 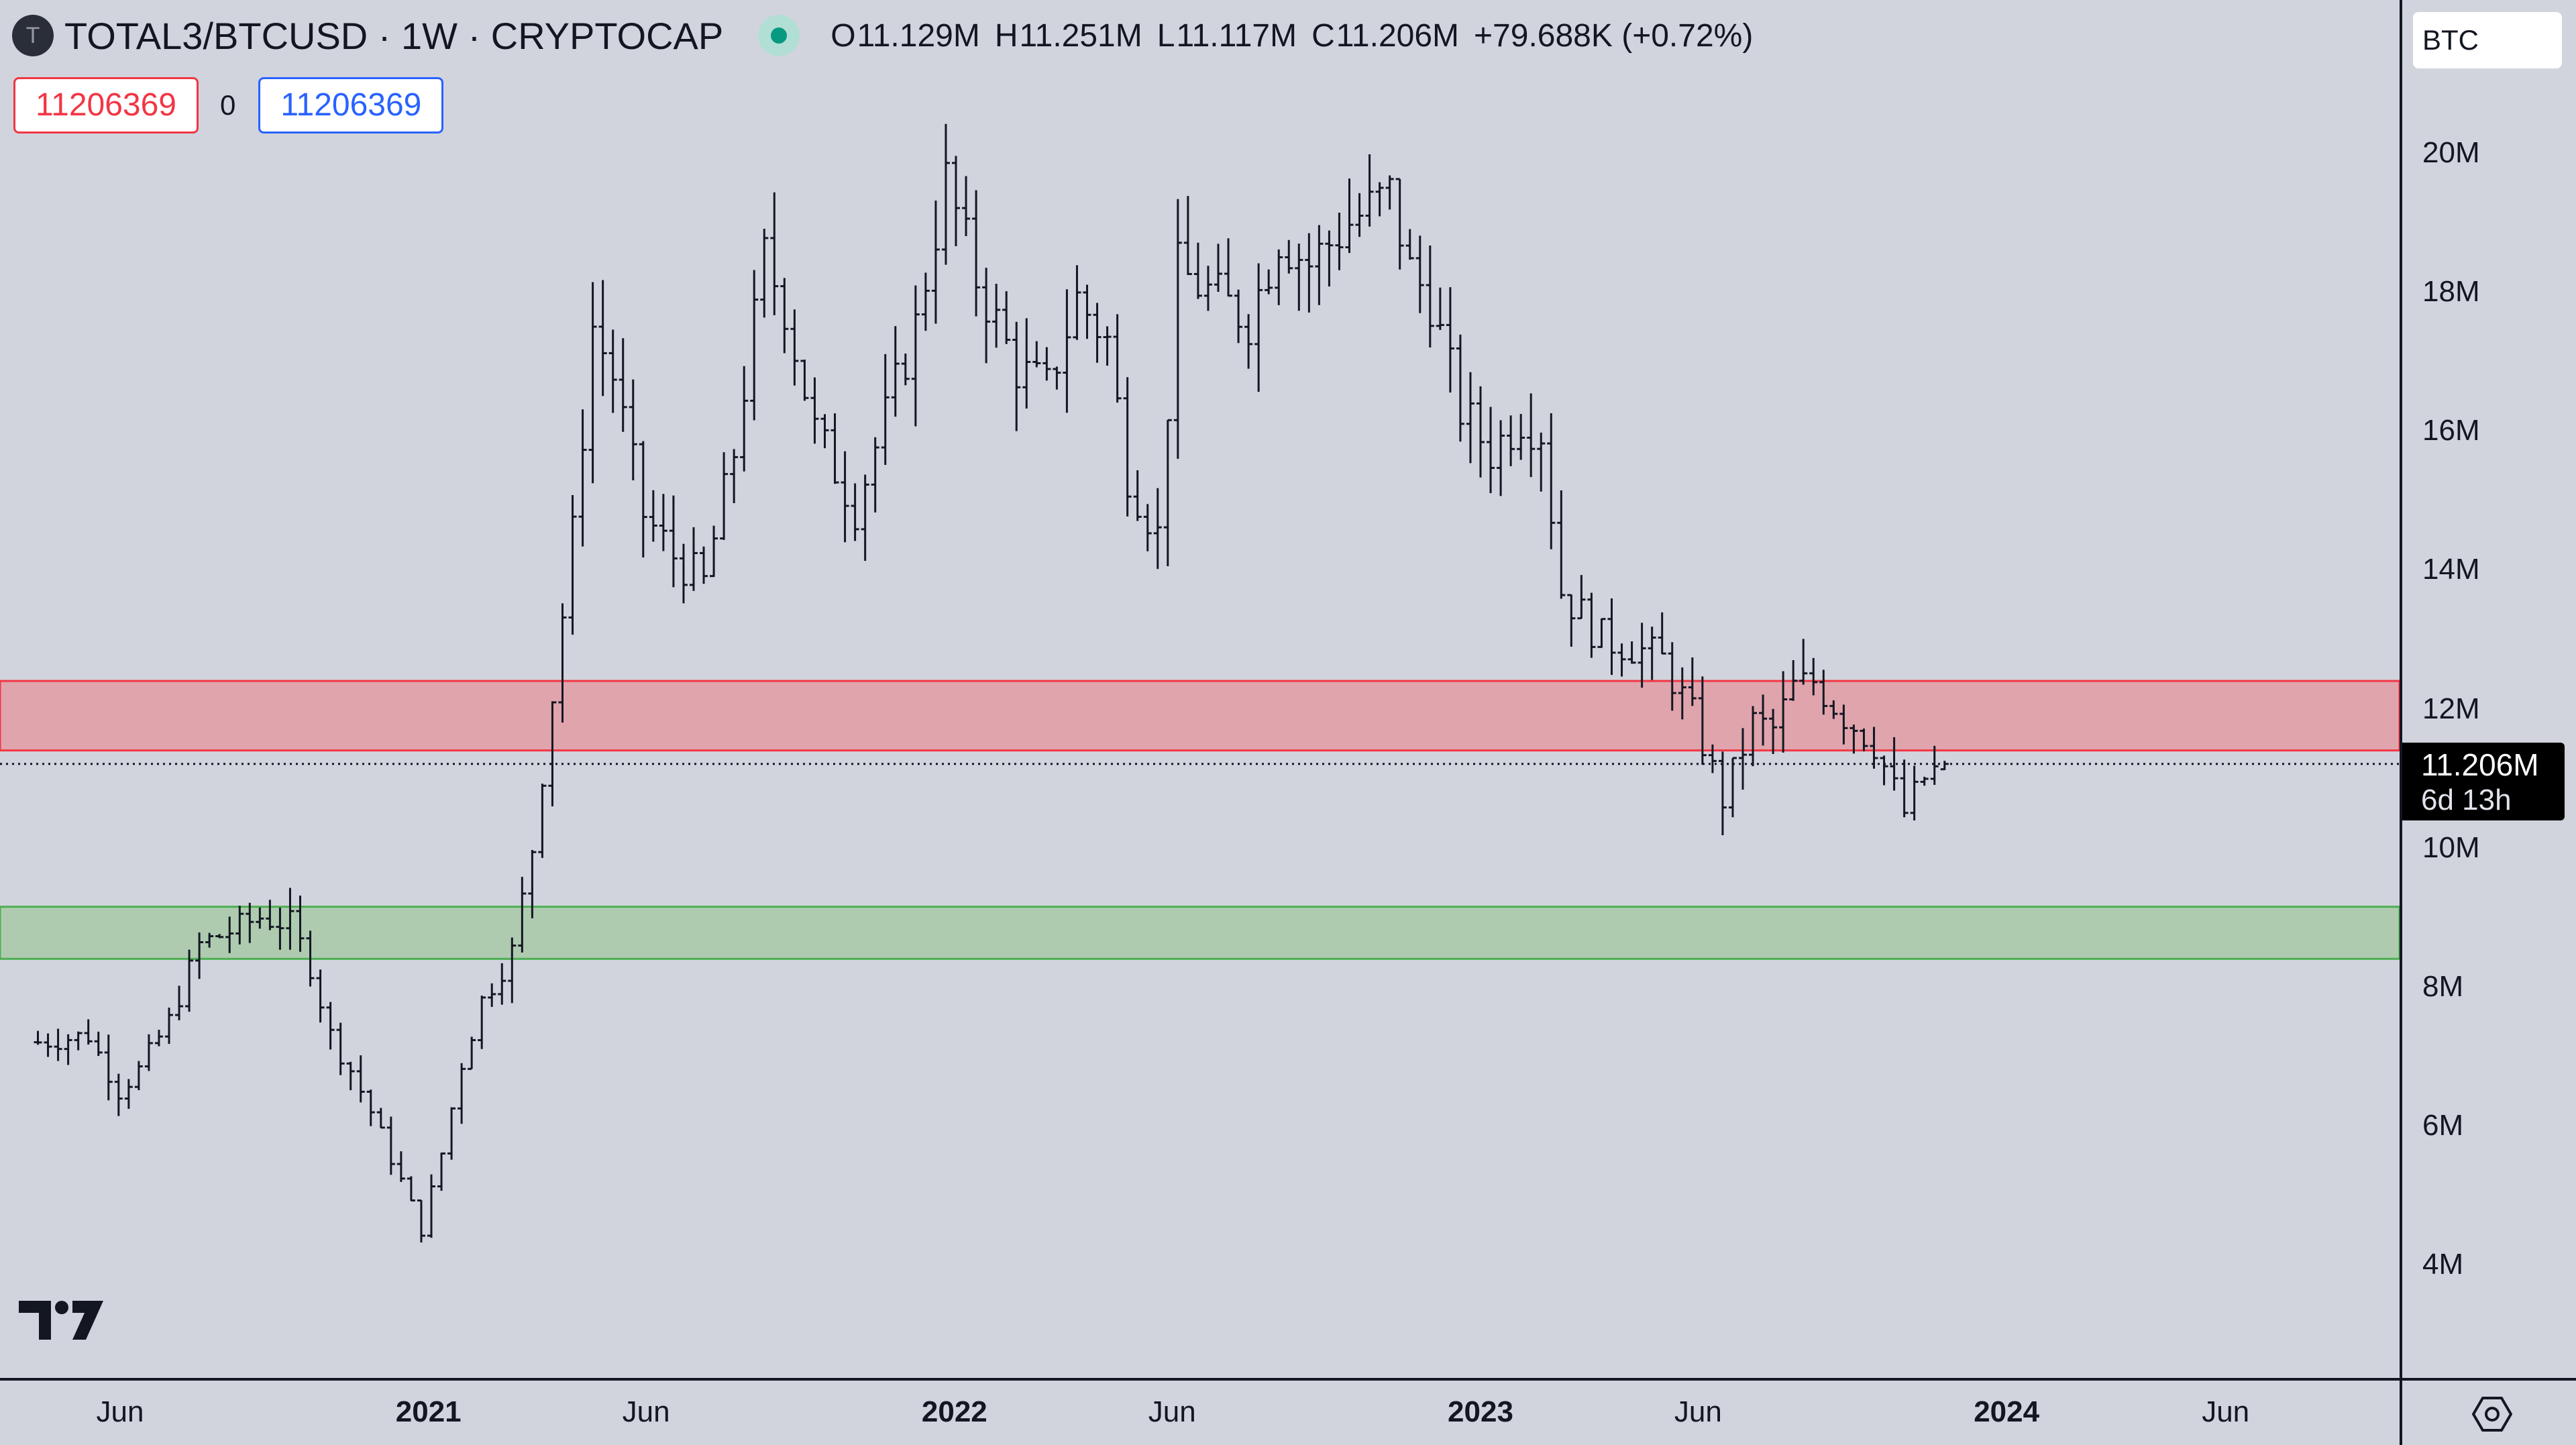 I want to click on chart-settings-icon, so click(x=2492, y=1414).